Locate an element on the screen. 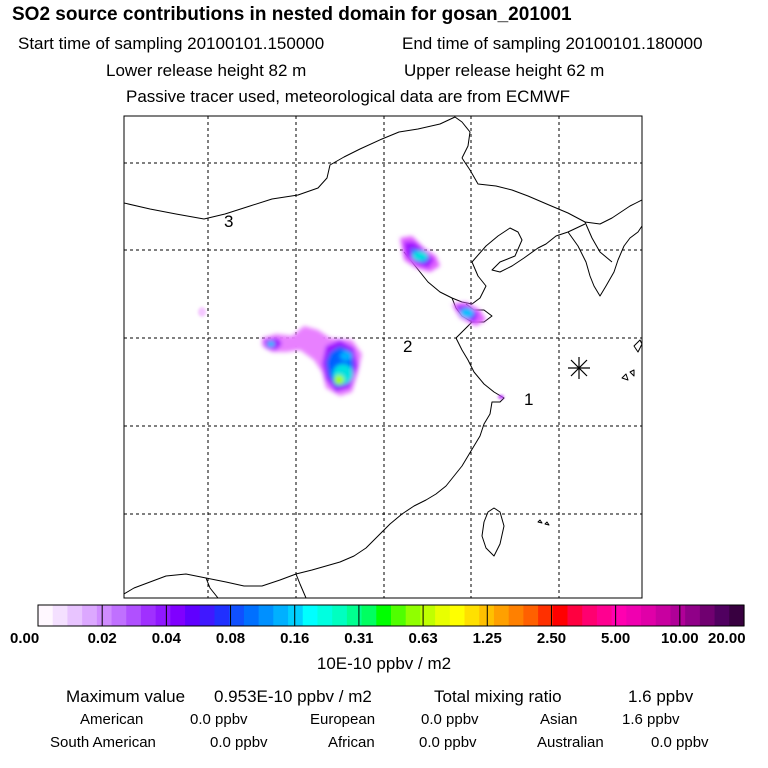 Image resolution: width=768 pixels, height=768 pixels. lower-release-height: Lower release height 82 m is located at coordinates (206, 70).